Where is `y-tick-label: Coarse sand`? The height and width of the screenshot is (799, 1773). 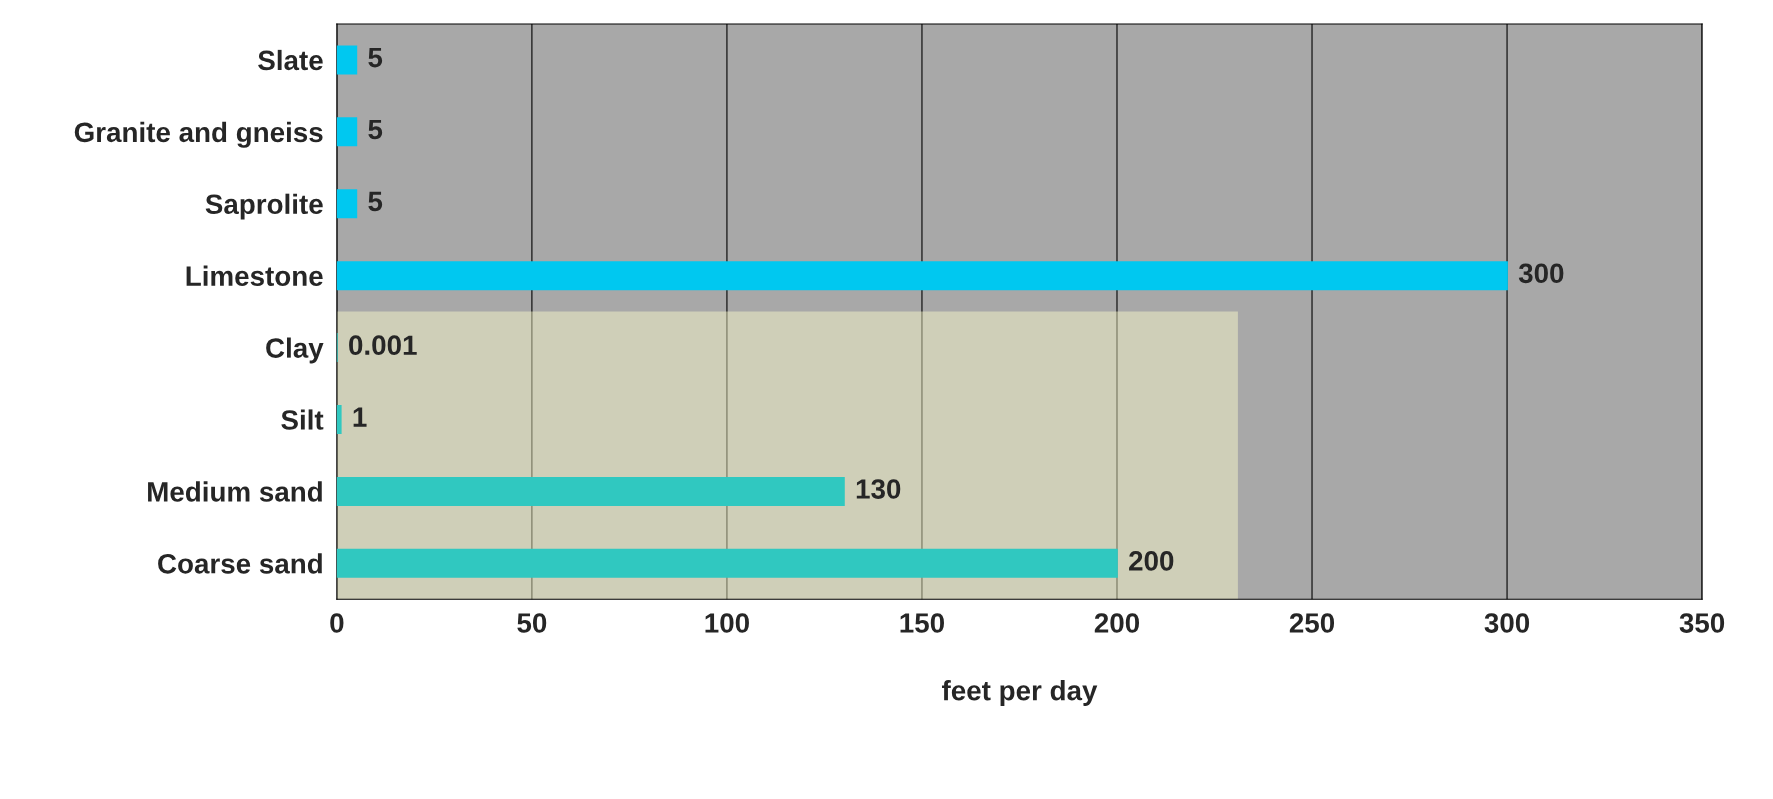
y-tick-label: Coarse sand is located at coordinates (240, 563).